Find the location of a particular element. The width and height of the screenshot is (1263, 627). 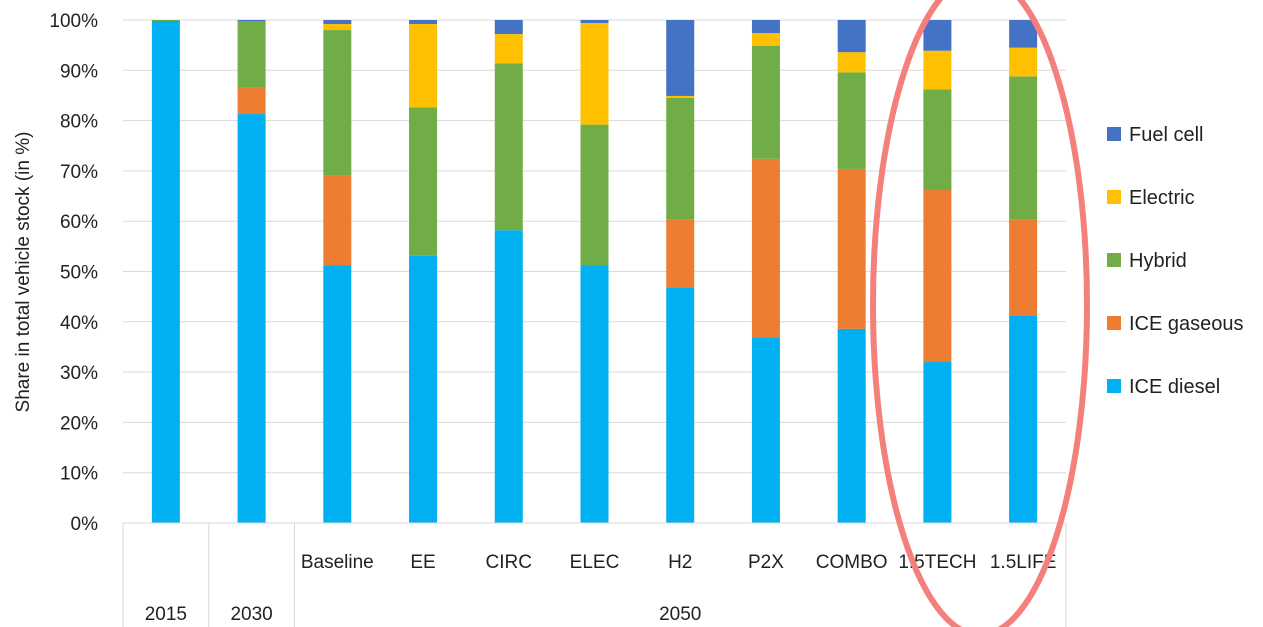

x-tick-label: 1.5LIFE is located at coordinates (1023, 562).